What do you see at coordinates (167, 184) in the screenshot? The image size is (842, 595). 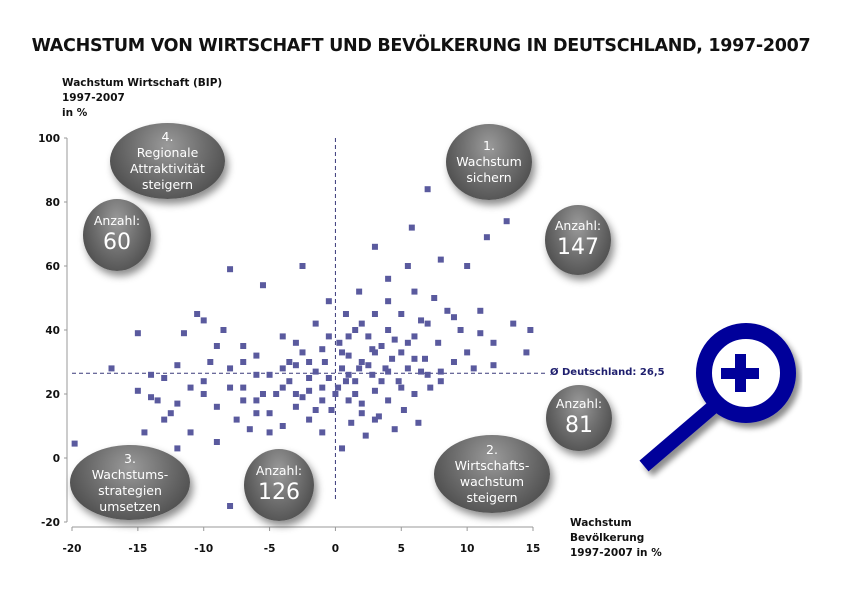 I see `quadrant-text: steigern` at bounding box center [167, 184].